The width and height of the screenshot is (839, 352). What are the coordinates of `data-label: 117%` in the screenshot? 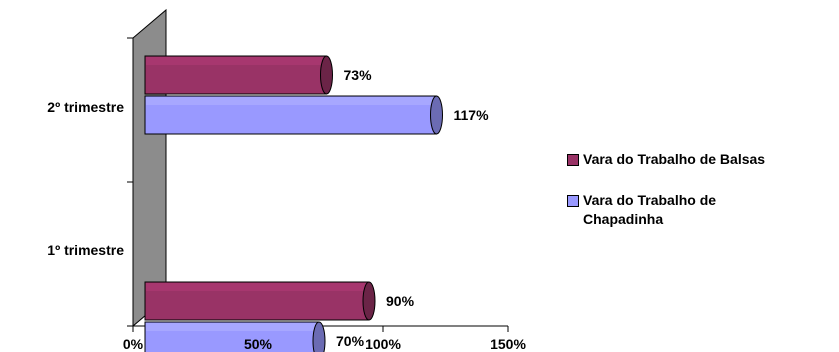 It's located at (472, 115).